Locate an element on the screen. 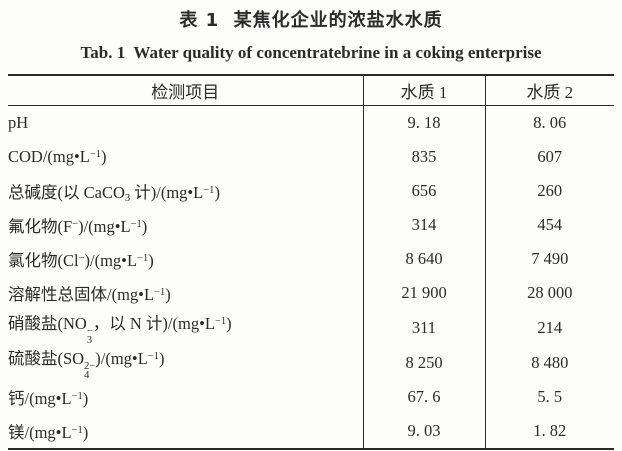 This screenshot has height=451, width=622. stacked-script: 2− 4 is located at coordinates (90, 371).